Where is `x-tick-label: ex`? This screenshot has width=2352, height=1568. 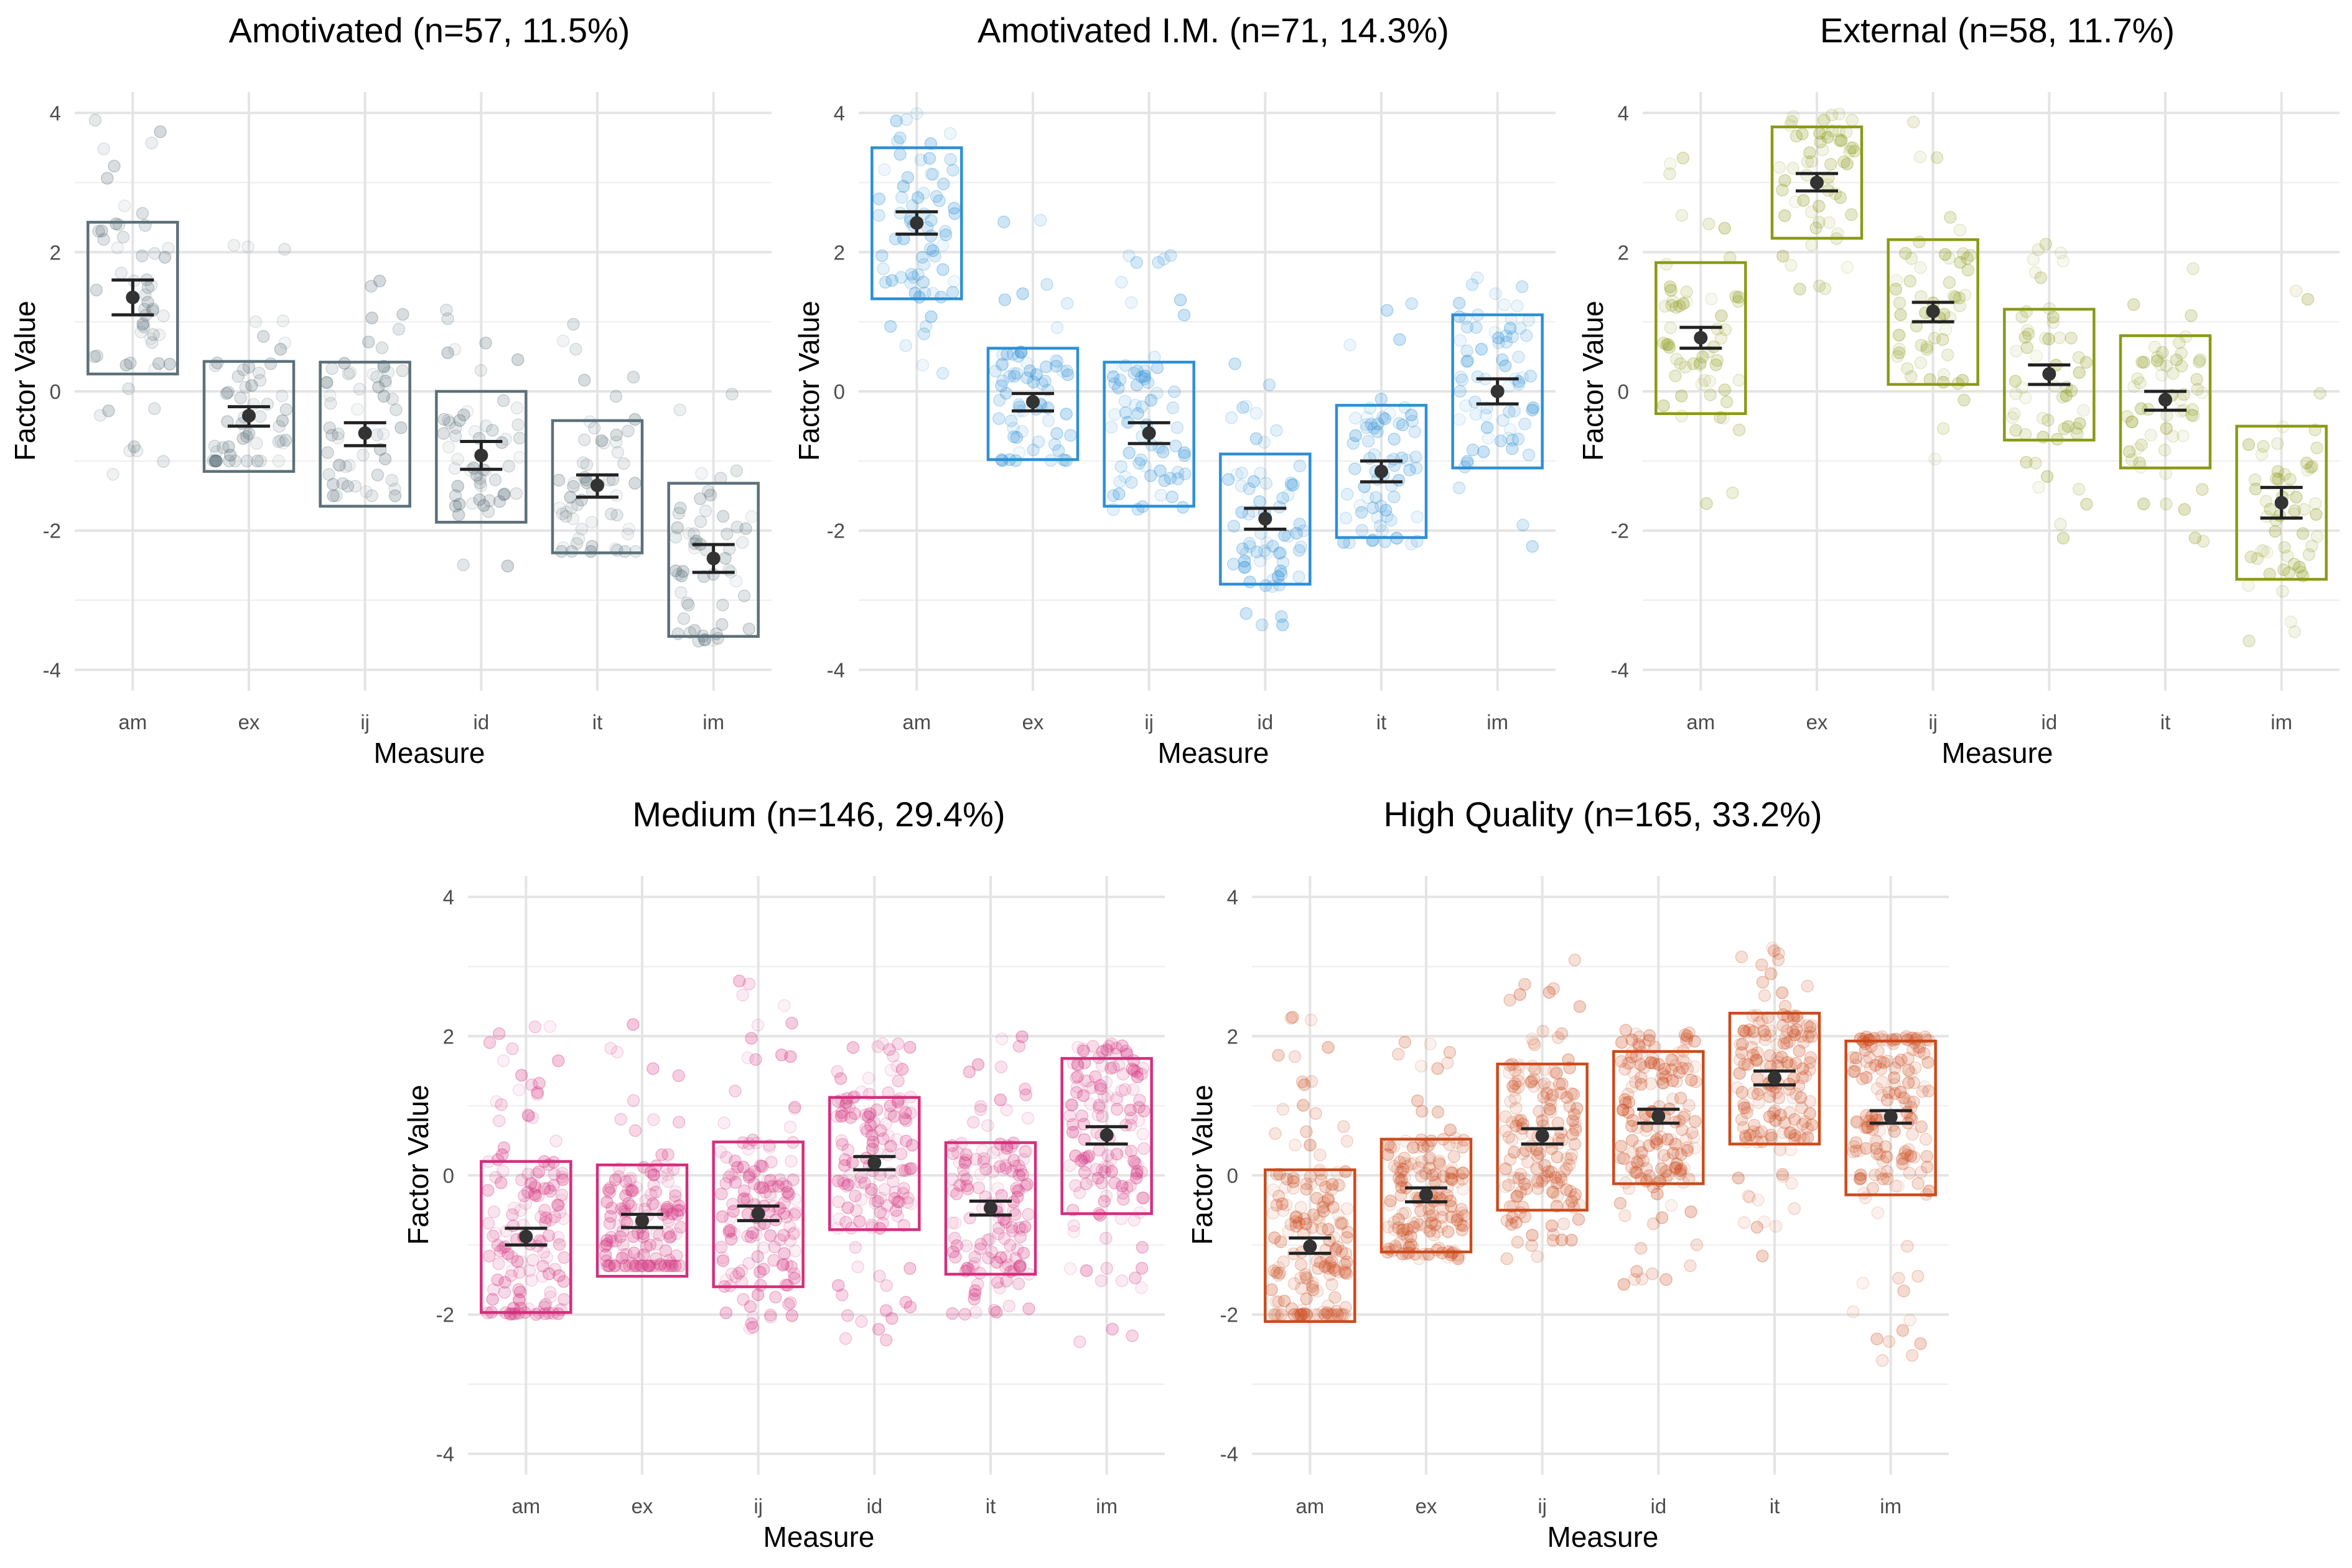 x-tick-label: ex is located at coordinates (249, 722).